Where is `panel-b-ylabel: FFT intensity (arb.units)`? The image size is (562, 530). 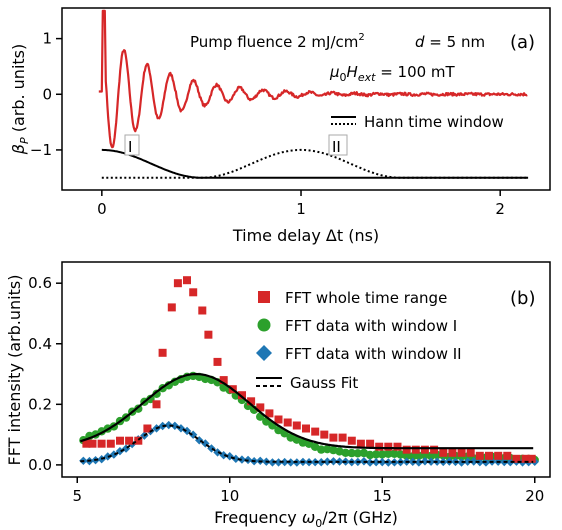 panel-b-ylabel: FFT intensity (arb.units) is located at coordinates (14, 370).